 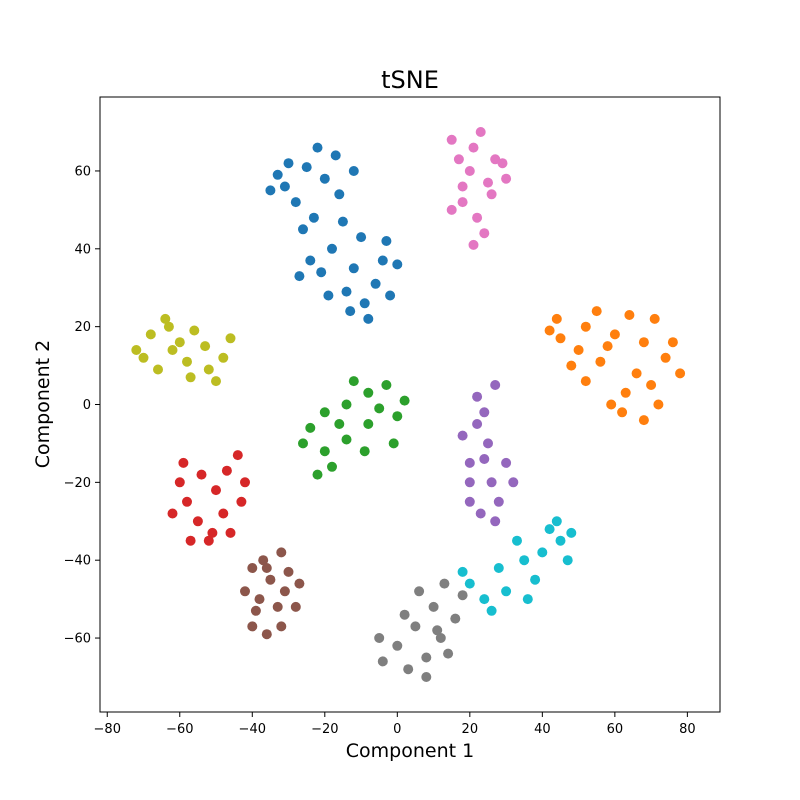 What do you see at coordinates (252, 729) in the screenshot?
I see `x-tick-label: −40` at bounding box center [252, 729].